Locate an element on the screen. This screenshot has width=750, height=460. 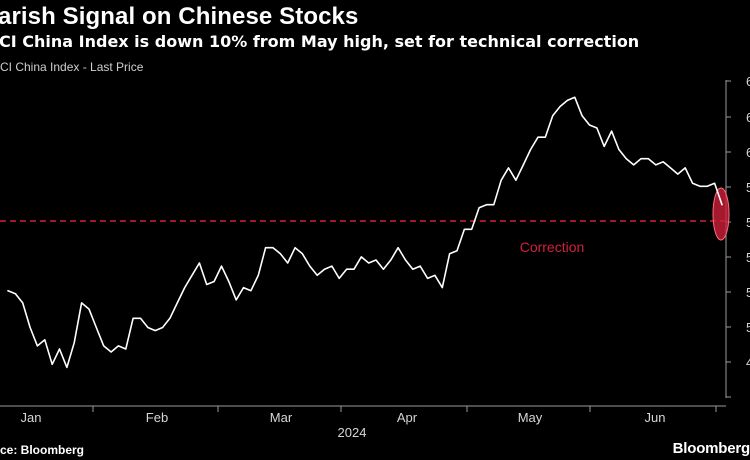
x-year-label: 2024 is located at coordinates (352, 432).